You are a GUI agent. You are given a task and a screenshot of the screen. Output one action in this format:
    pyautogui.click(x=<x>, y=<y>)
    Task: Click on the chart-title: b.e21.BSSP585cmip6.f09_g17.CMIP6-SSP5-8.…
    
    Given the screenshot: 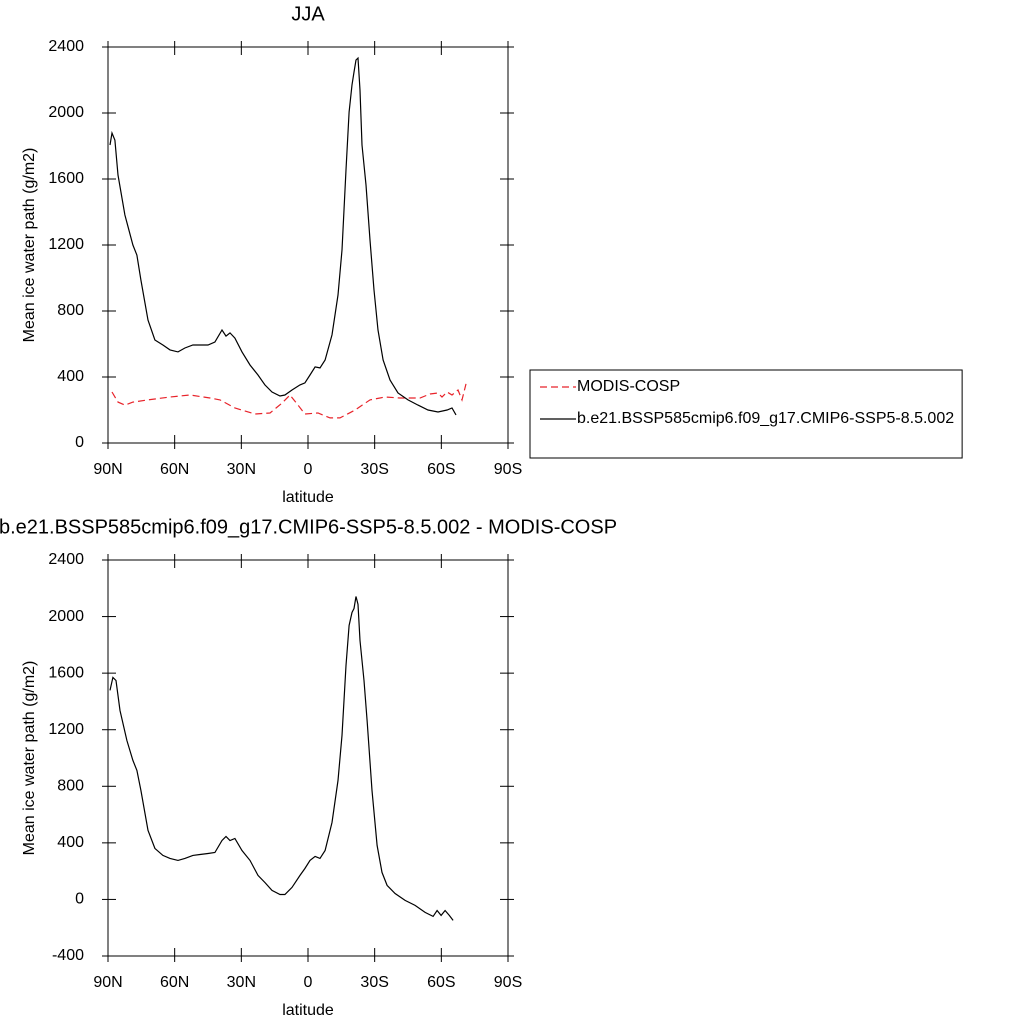 What is the action you would take?
    pyautogui.click(x=308, y=527)
    